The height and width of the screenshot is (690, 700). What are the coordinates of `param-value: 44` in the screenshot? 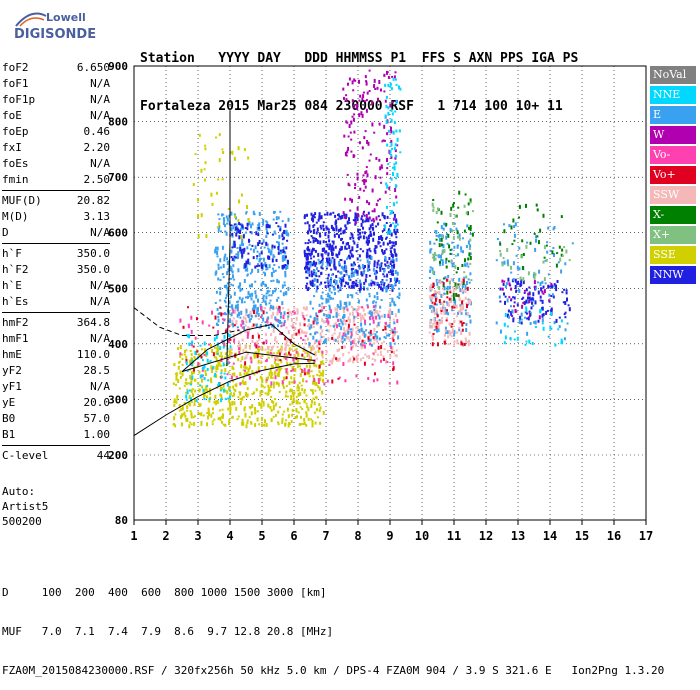 It's located at (103, 455).